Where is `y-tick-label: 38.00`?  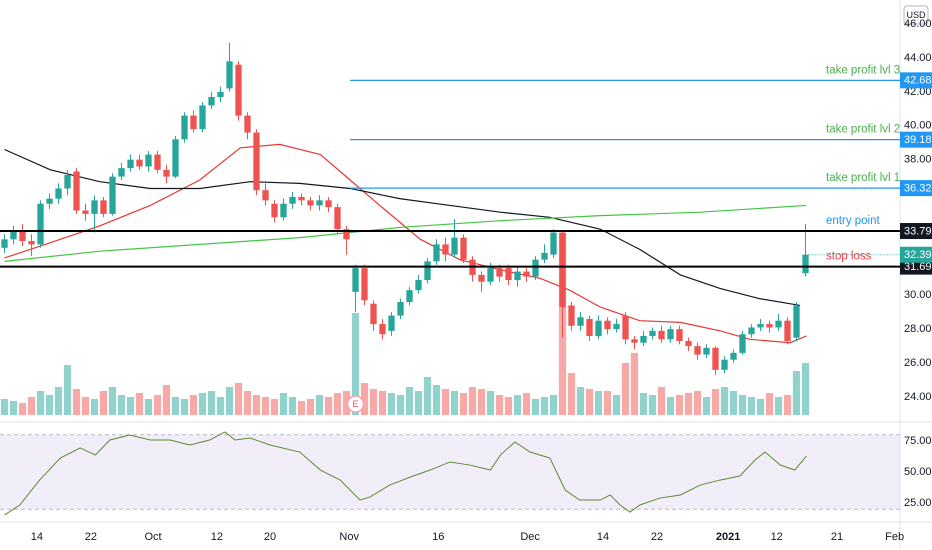
y-tick-label: 38.00 is located at coordinates (918, 160).